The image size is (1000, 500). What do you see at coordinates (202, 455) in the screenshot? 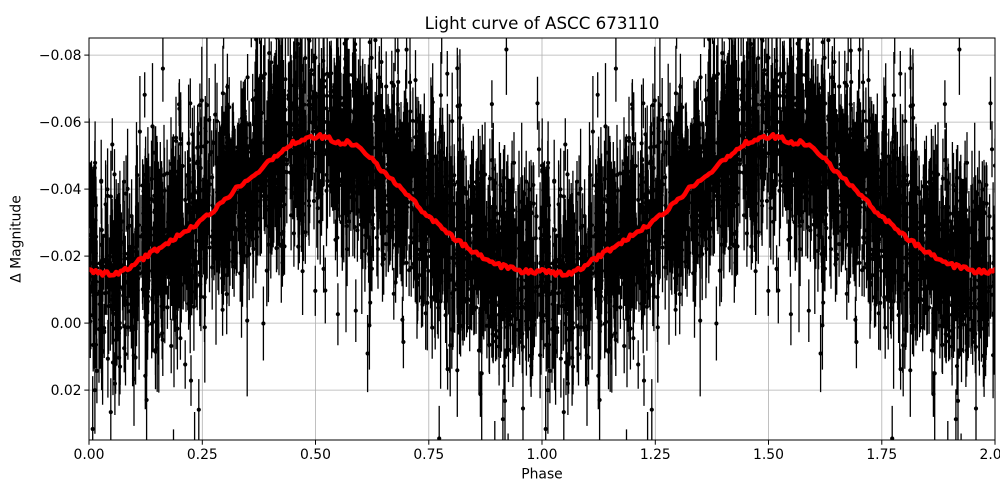
I see `x-tick-label: 0.25` at bounding box center [202, 455].